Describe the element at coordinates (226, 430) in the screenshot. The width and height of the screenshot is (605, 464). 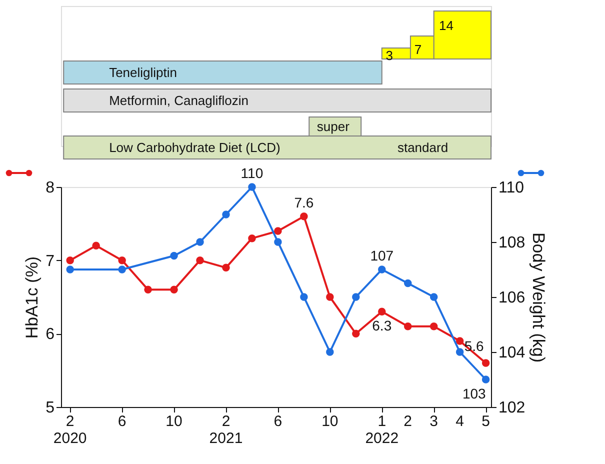
I see `category-label: 2 2021` at that location.